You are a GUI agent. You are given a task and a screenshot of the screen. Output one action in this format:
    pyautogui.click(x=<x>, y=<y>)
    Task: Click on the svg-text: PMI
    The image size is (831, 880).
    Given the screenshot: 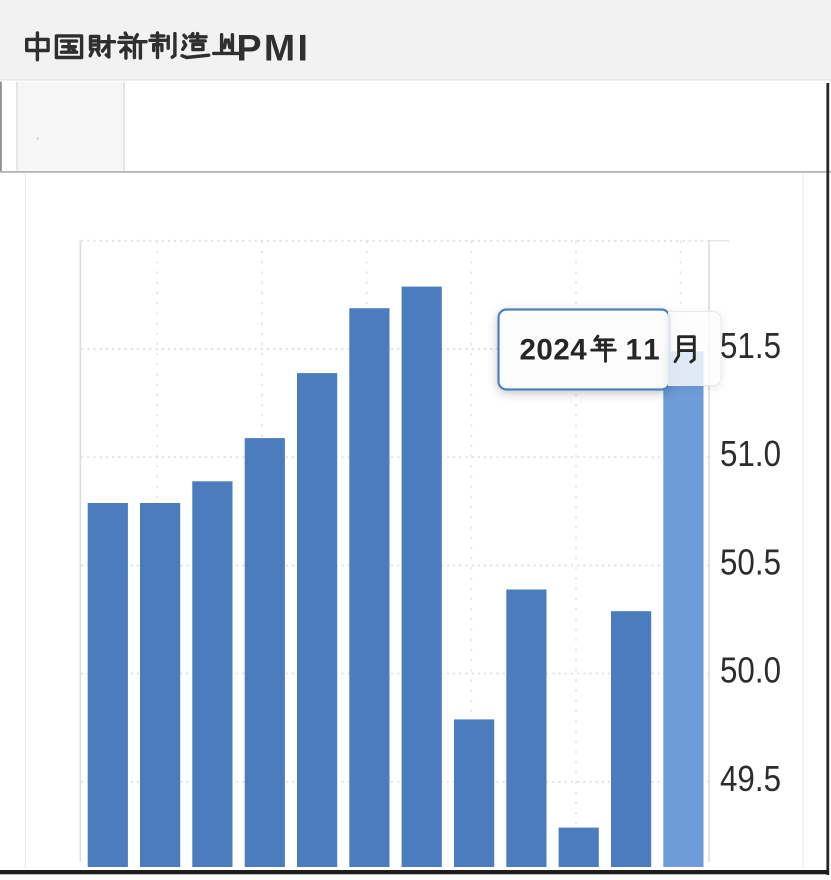 What is the action you would take?
    pyautogui.click(x=274, y=48)
    